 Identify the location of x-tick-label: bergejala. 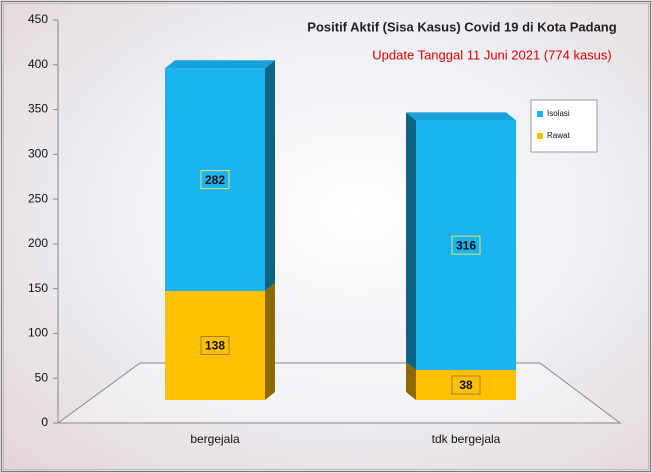
(215, 439).